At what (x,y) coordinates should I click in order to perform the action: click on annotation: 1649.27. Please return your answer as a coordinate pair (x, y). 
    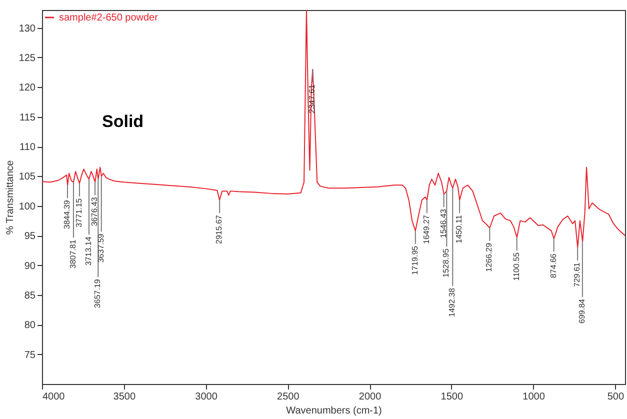
    Looking at the image, I should click on (426, 229).